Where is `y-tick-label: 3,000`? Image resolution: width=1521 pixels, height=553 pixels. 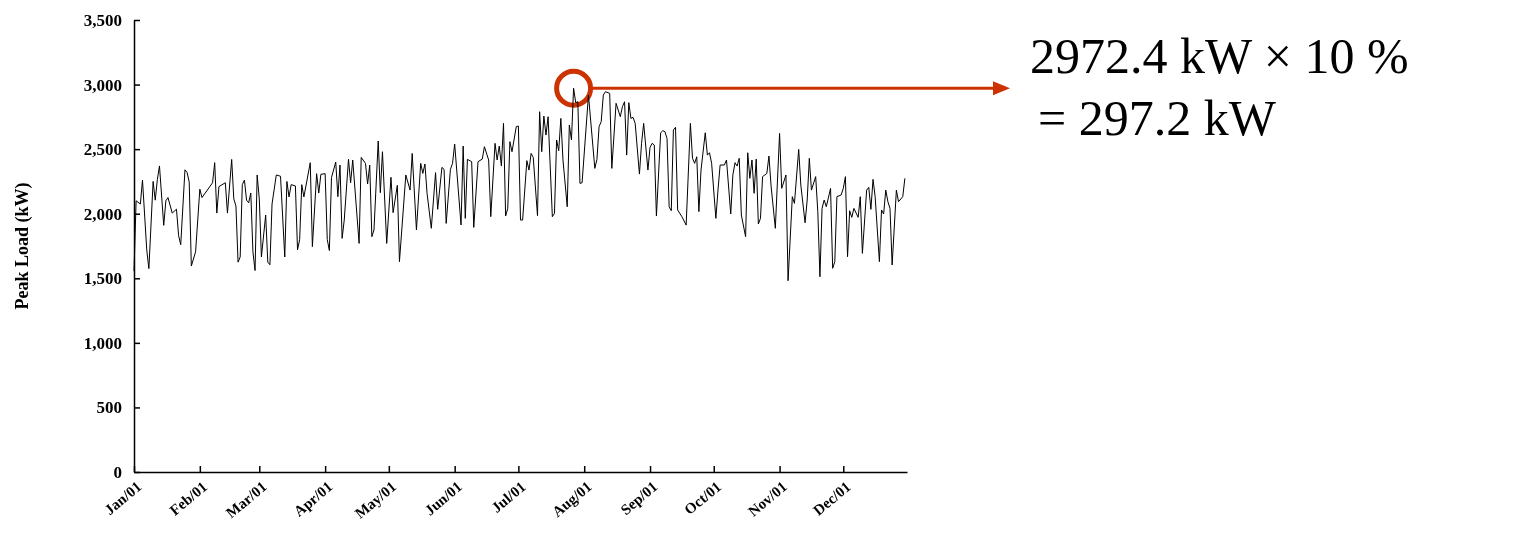
y-tick-label: 3,000 is located at coordinates (102, 85).